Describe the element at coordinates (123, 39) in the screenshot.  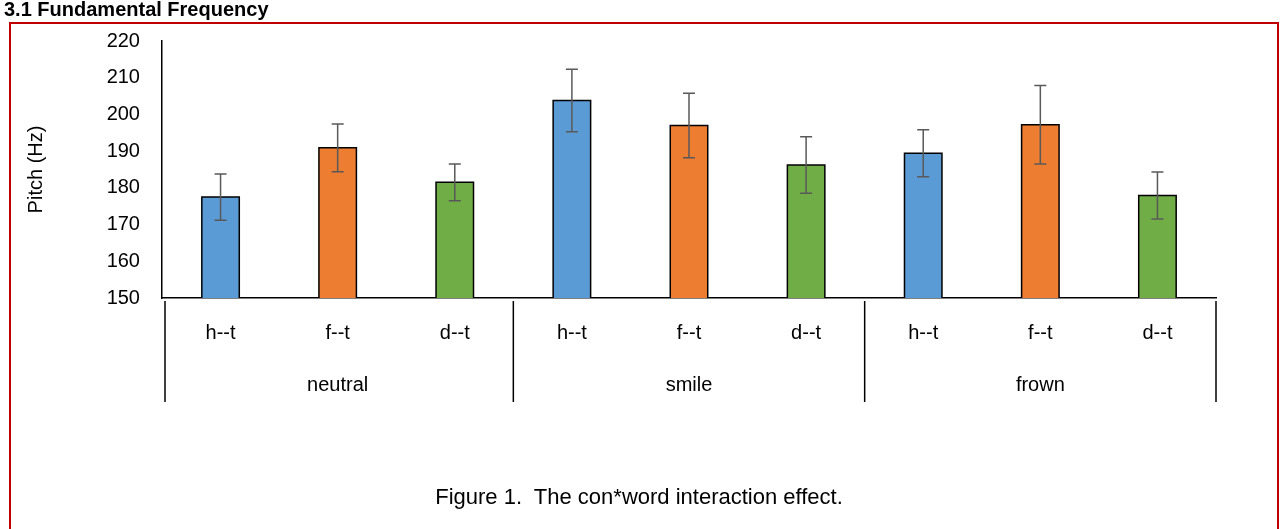
I see `y-tick-label: 220` at that location.